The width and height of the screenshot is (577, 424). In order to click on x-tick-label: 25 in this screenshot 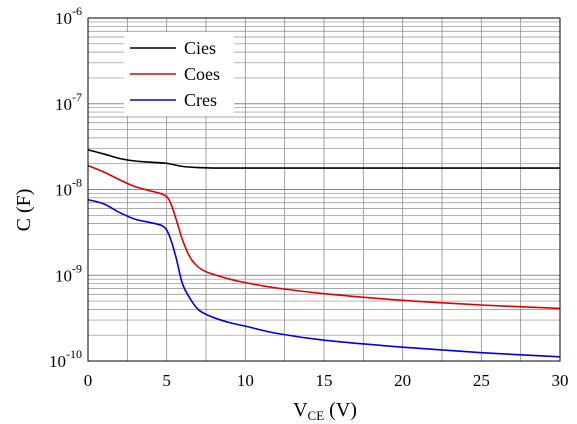, I will do `click(481, 380)`.